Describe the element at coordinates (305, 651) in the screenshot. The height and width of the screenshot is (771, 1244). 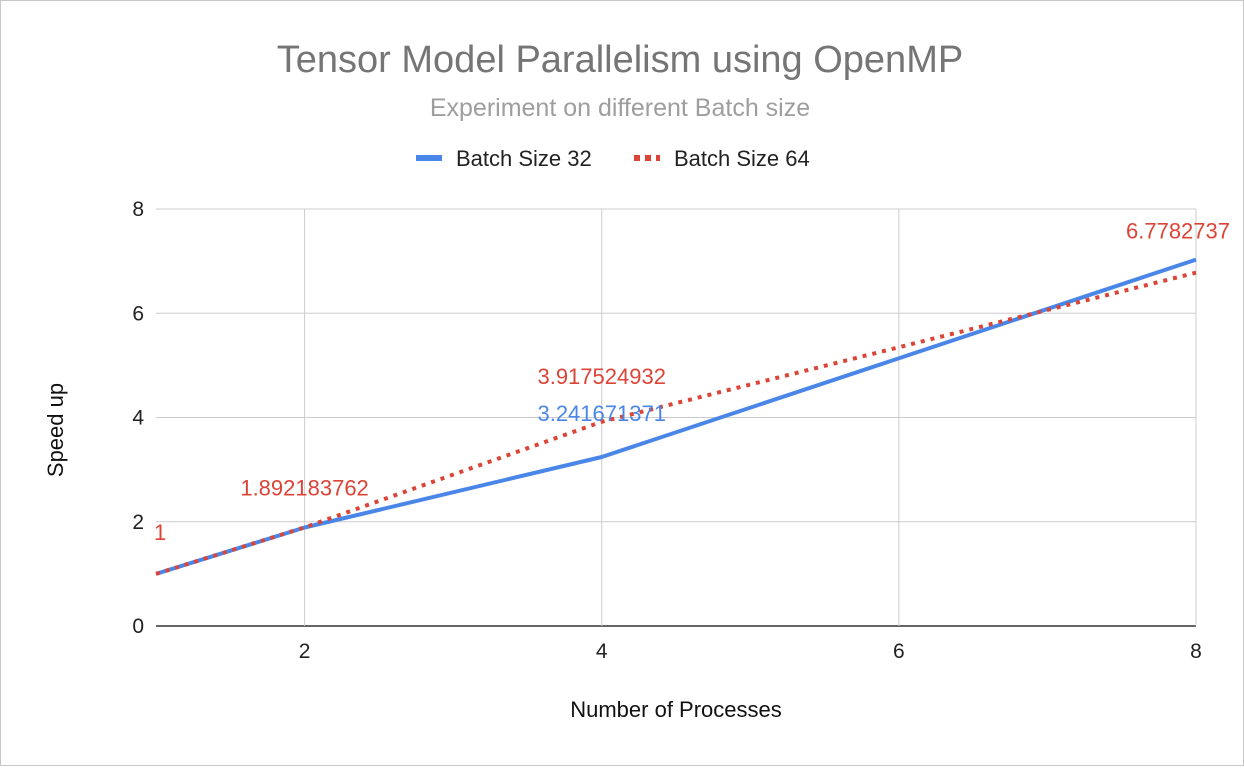
I see `x-tick-label: 2` at that location.